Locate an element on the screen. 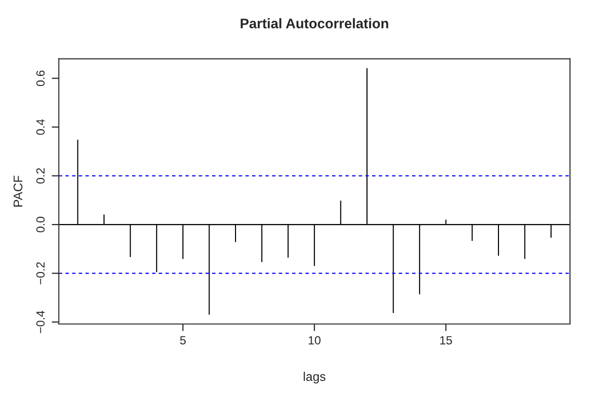 This screenshot has width=600, height=400. chart-title: Partial Autocorrelation is located at coordinates (314, 23).